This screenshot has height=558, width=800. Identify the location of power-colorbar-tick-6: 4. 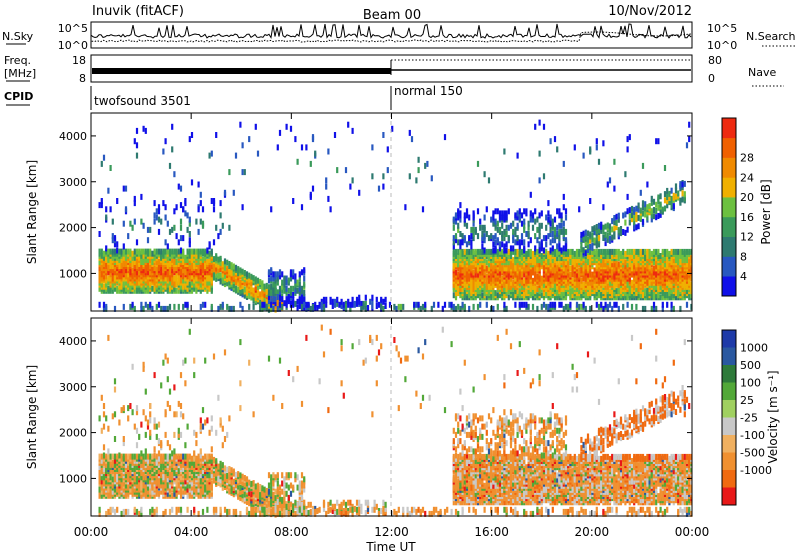
(743, 276).